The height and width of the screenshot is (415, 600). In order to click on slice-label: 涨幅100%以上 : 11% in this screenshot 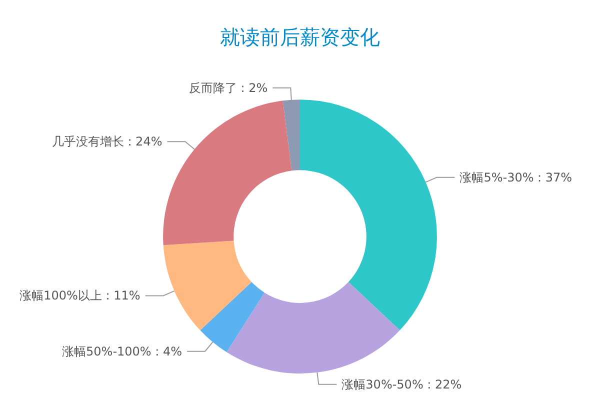, I will do `click(80, 295)`.